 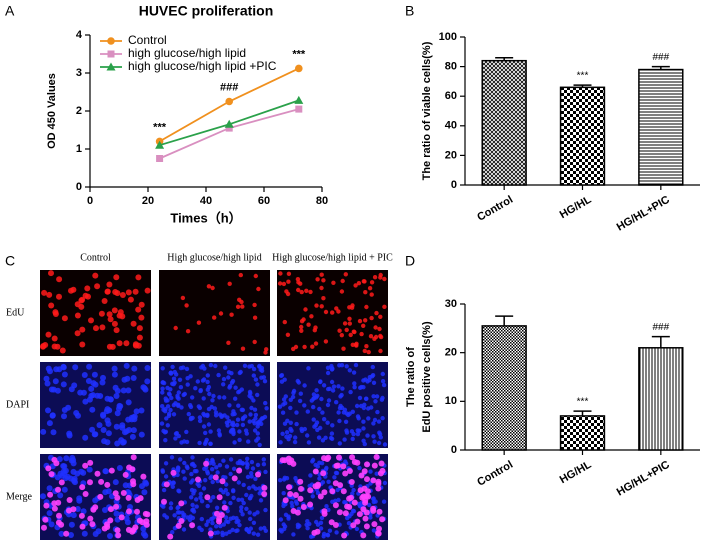 What do you see at coordinates (410, 261) in the screenshot?
I see `panel-label: D` at bounding box center [410, 261].